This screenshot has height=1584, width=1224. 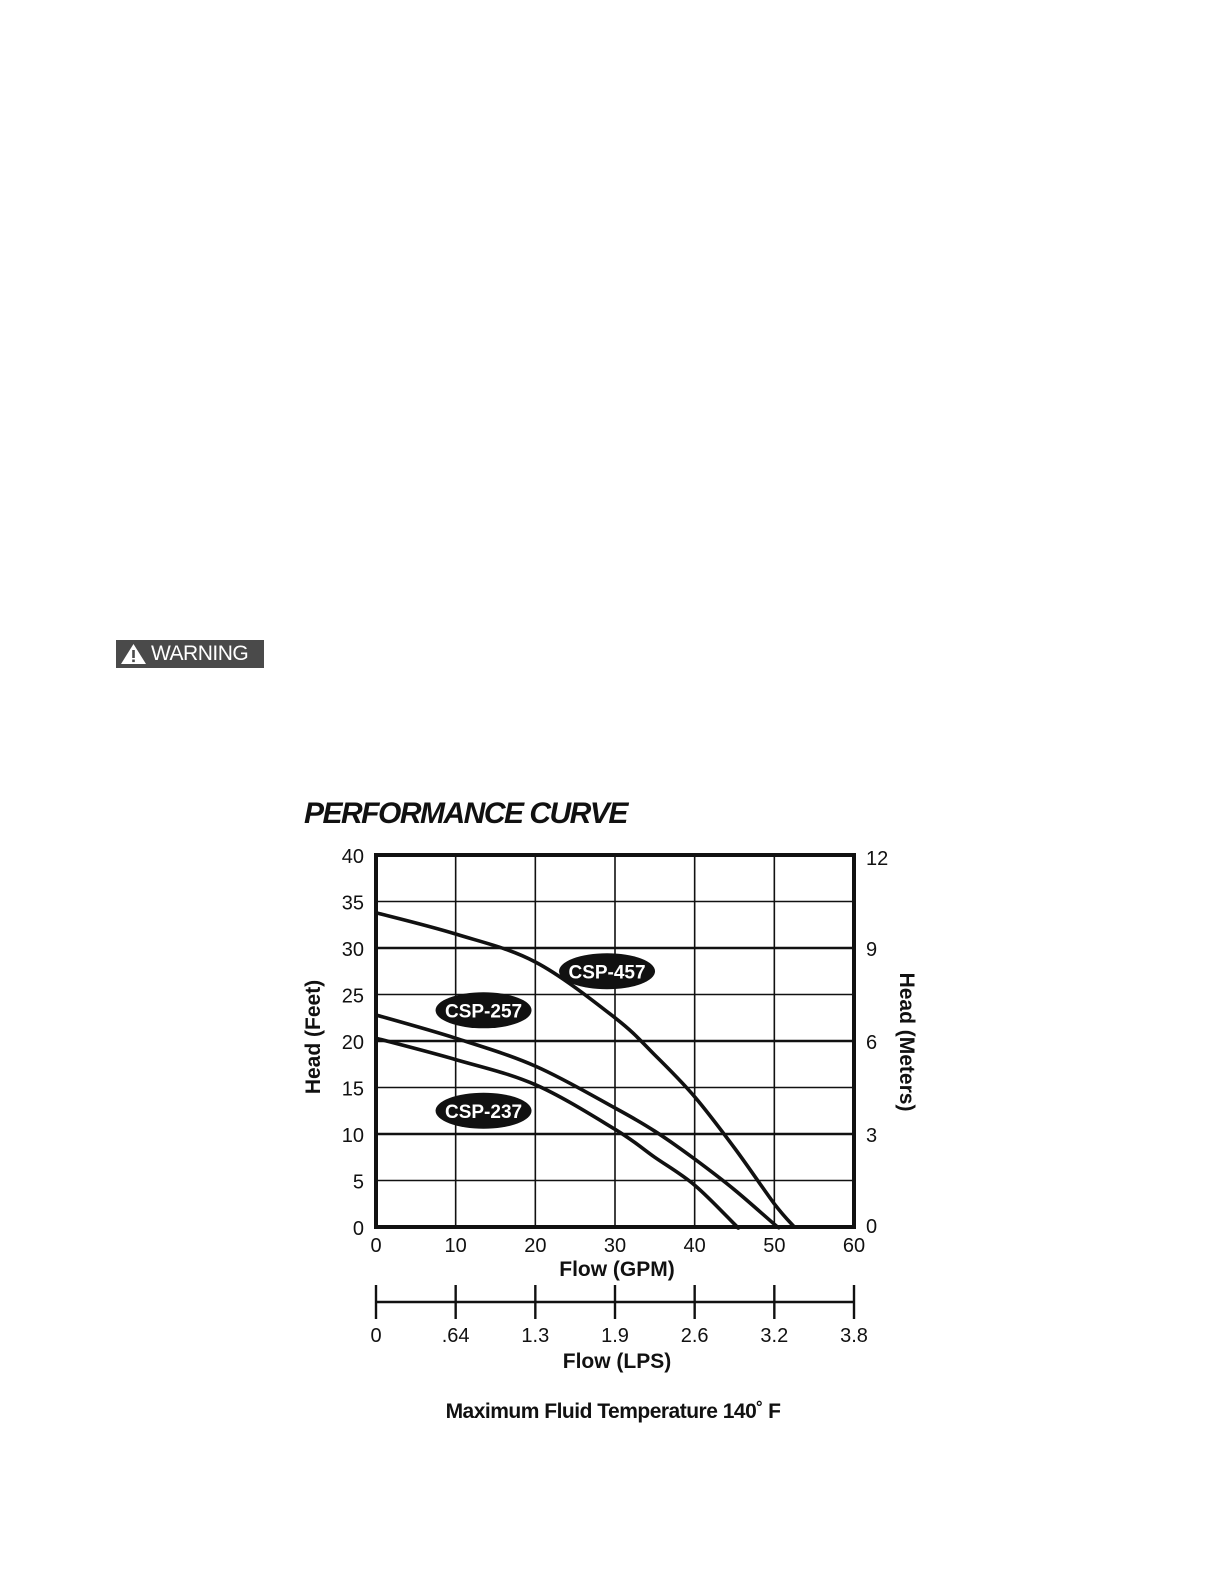 I want to click on warning-label: WARNING, so click(x=200, y=653).